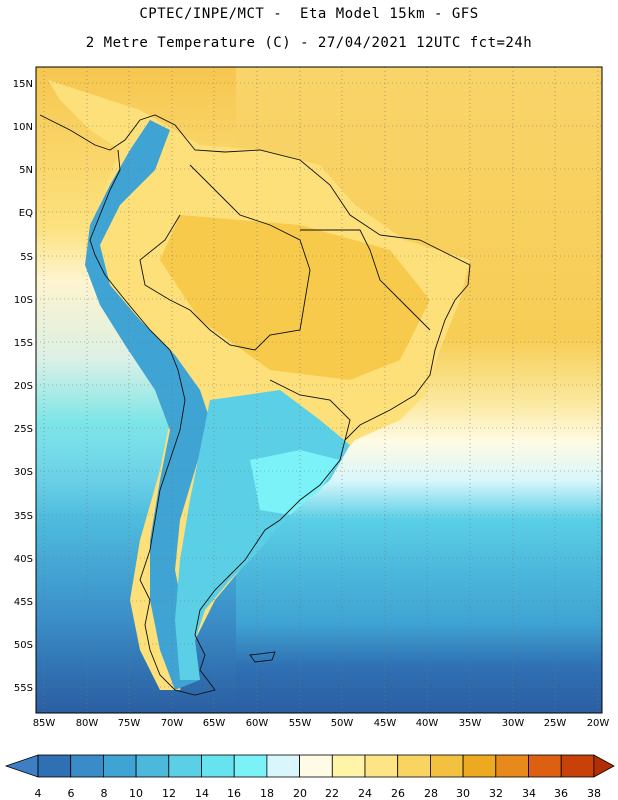 This screenshot has height=800, width=618. What do you see at coordinates (136, 793) in the screenshot?
I see `colorbar-label: 10` at bounding box center [136, 793].